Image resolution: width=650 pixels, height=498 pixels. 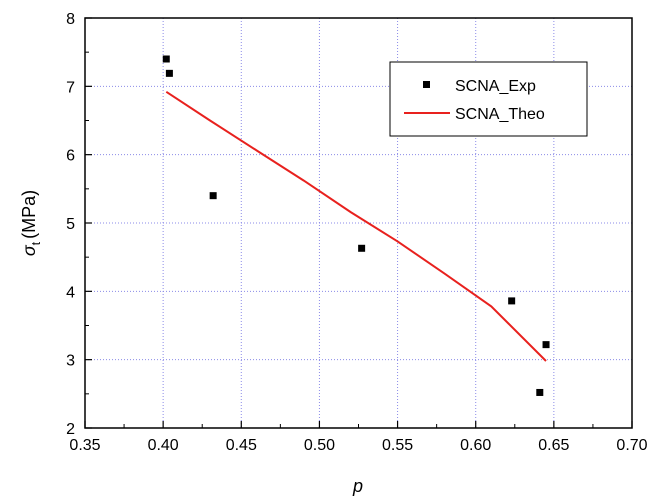 I want to click on y-axis-title: σt (MPa), so click(x=31, y=223).